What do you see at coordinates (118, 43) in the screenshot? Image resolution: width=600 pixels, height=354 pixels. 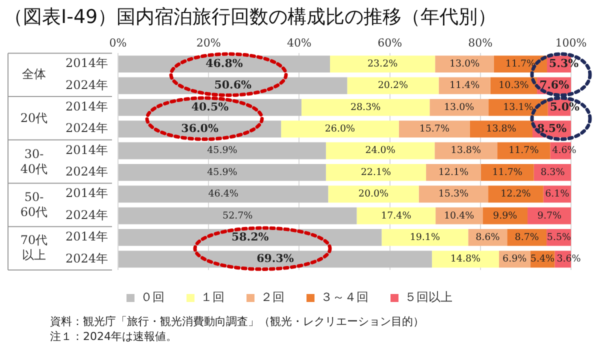 I see `x-tick-label: 0%` at bounding box center [118, 43].